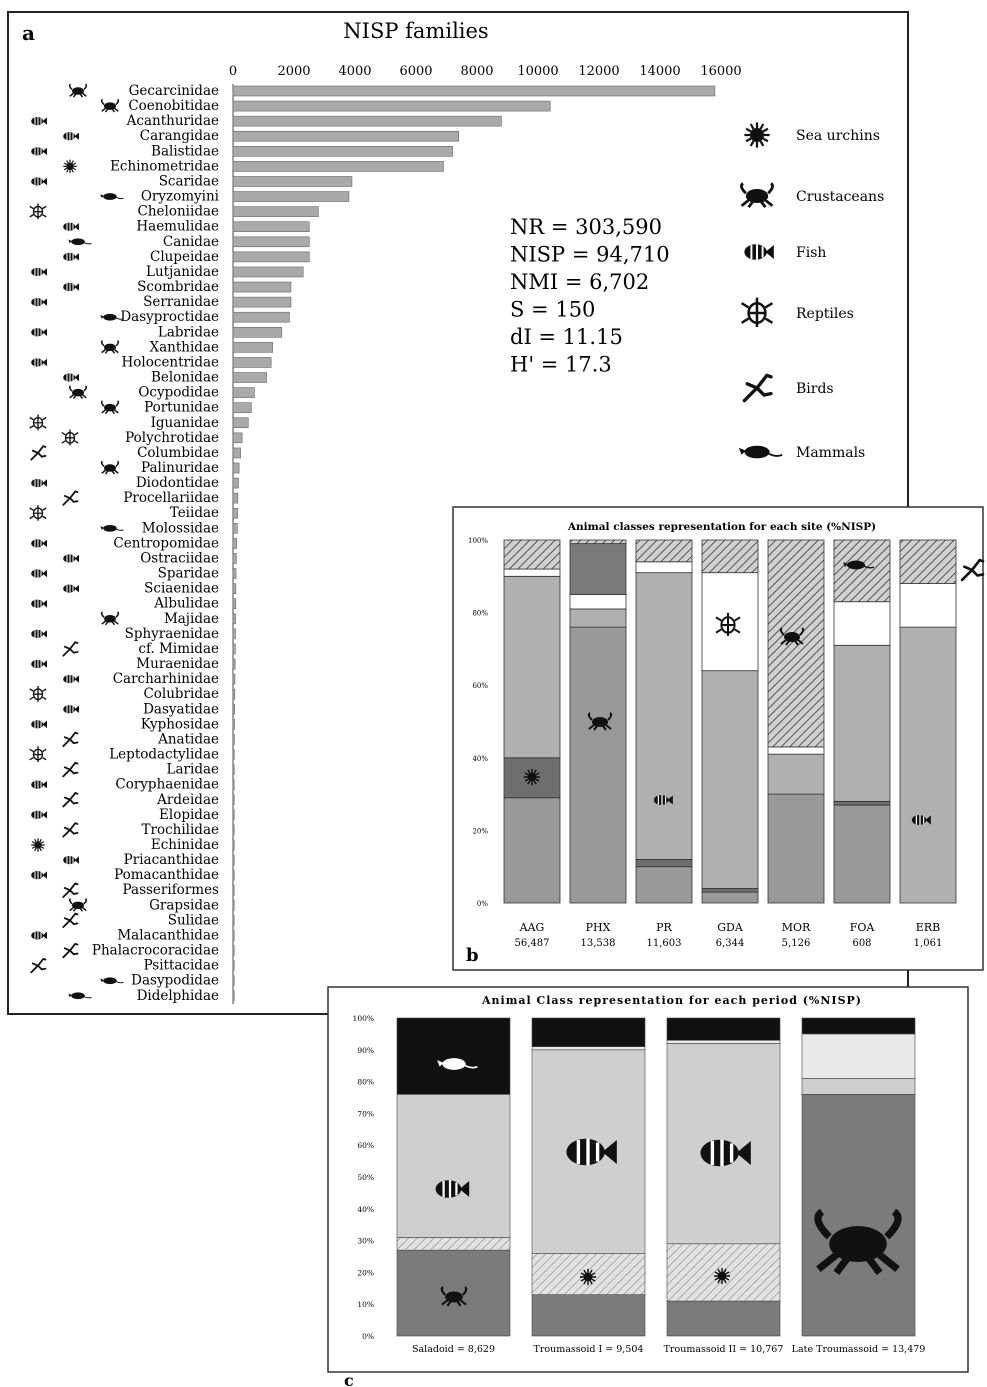 This screenshot has height=1387, width=987. What do you see at coordinates (589, 1349) in the screenshot?
I see `period-label: Troumassoid I = 9,504` at bounding box center [589, 1349].